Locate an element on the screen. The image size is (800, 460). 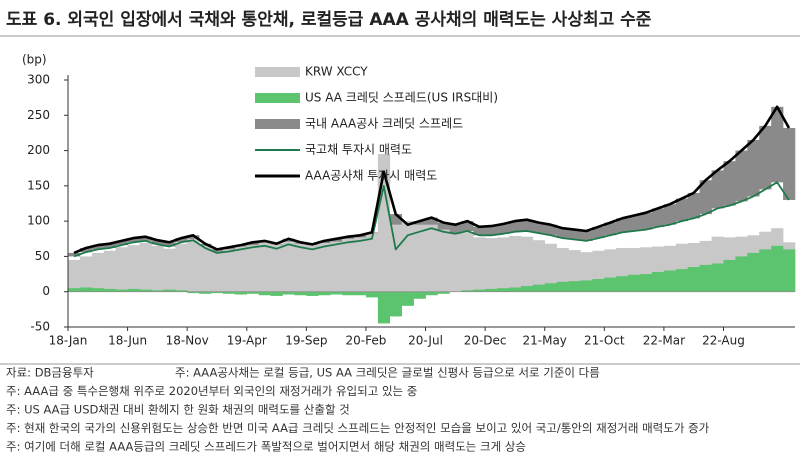
y-tick-label: 50 is located at coordinates (42, 256).